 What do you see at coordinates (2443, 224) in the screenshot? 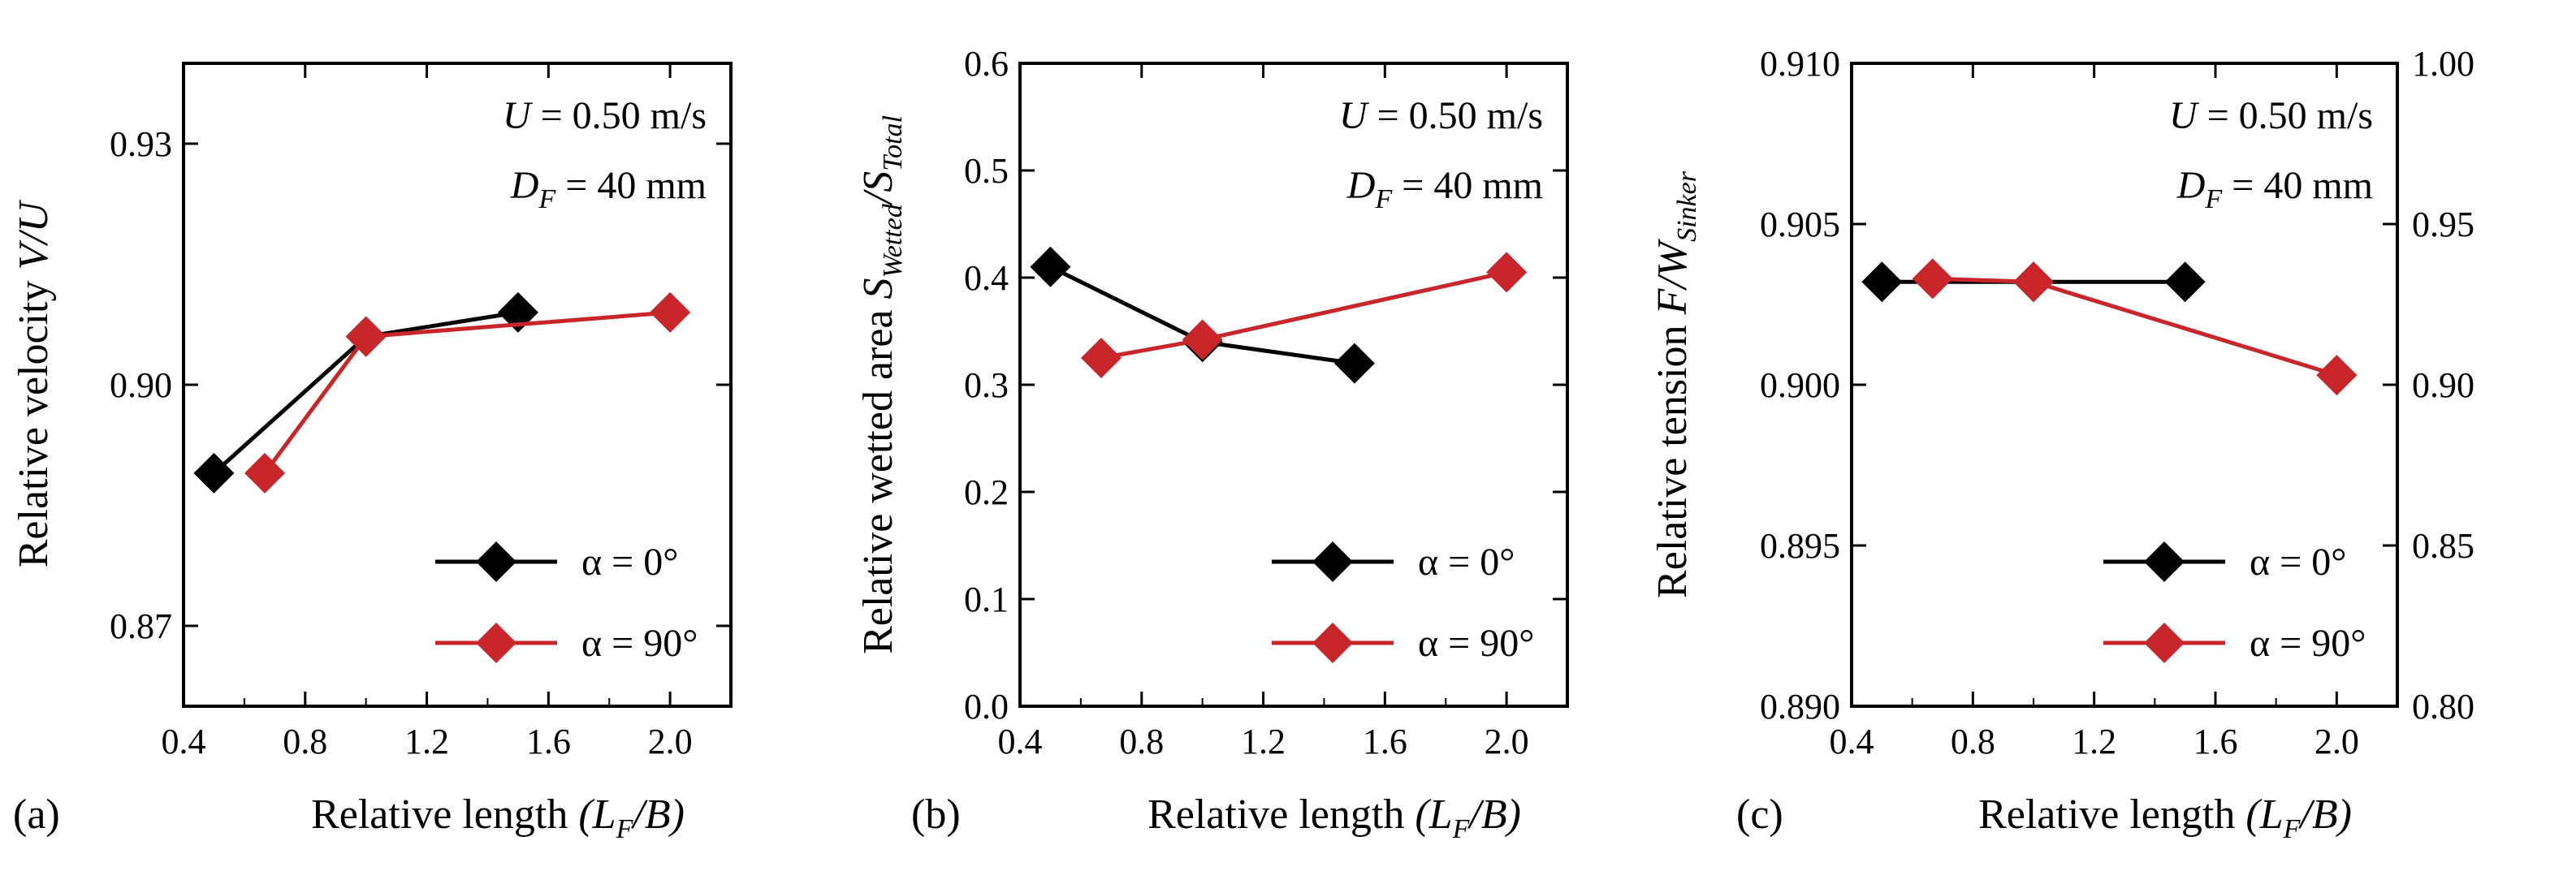
I see `y2-tick-label: 0.95` at bounding box center [2443, 224].